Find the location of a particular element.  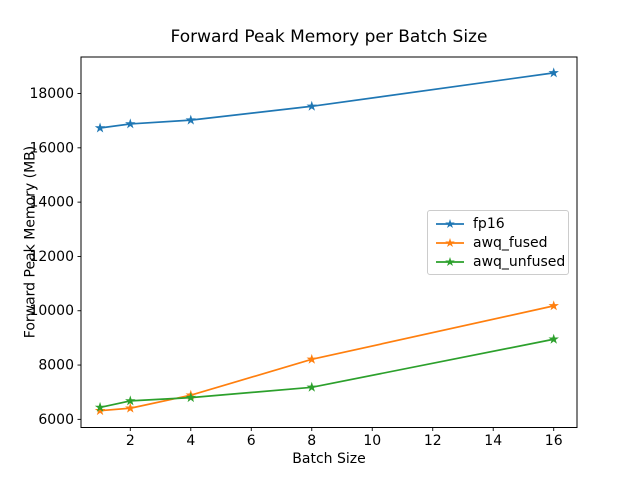

series-line-awq_unfused is located at coordinates (327, 373).